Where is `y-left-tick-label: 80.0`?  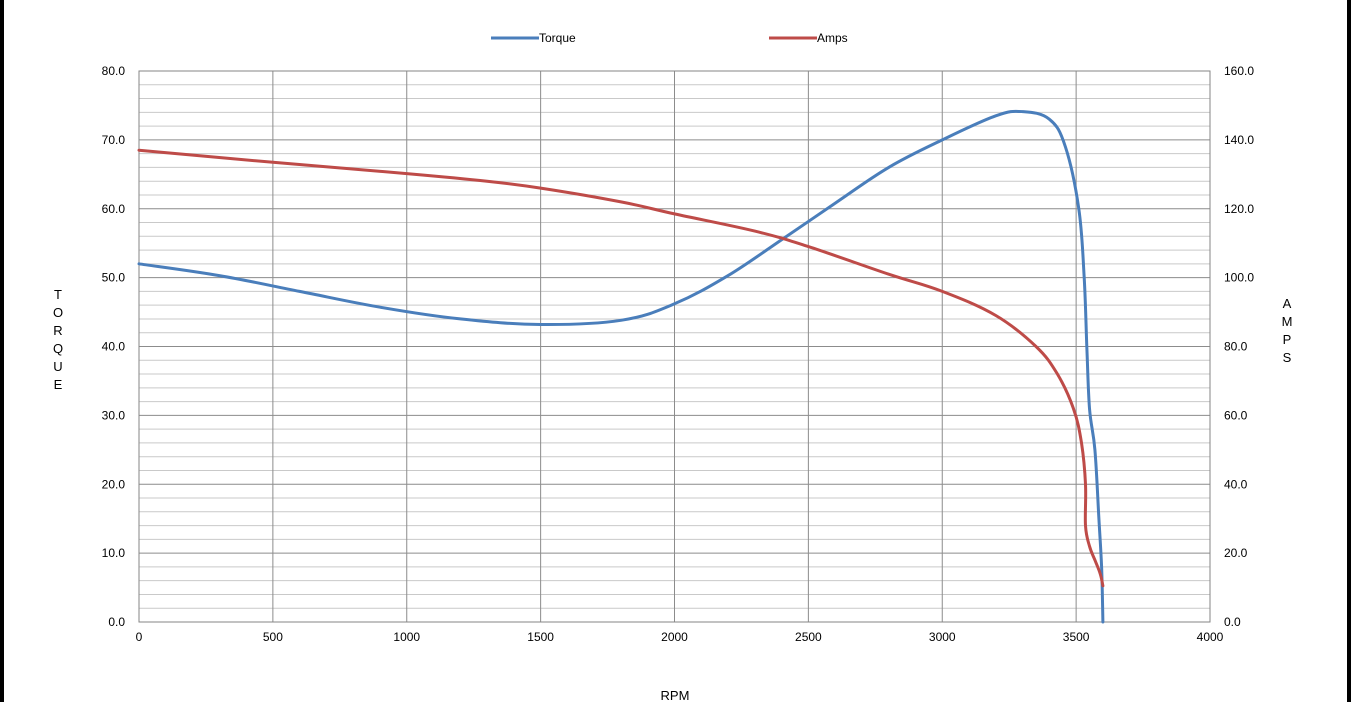
y-left-tick-label: 80.0 is located at coordinates (114, 71).